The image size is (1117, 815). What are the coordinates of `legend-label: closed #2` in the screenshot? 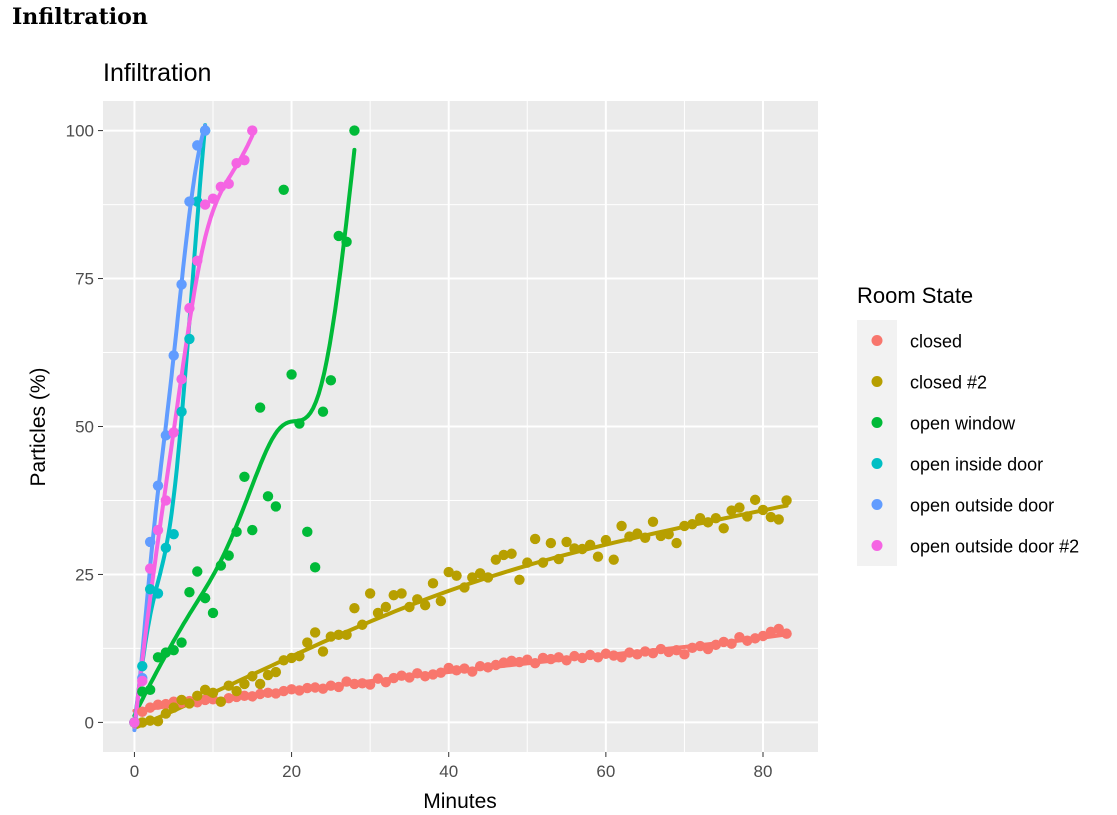 It's located at (948, 383).